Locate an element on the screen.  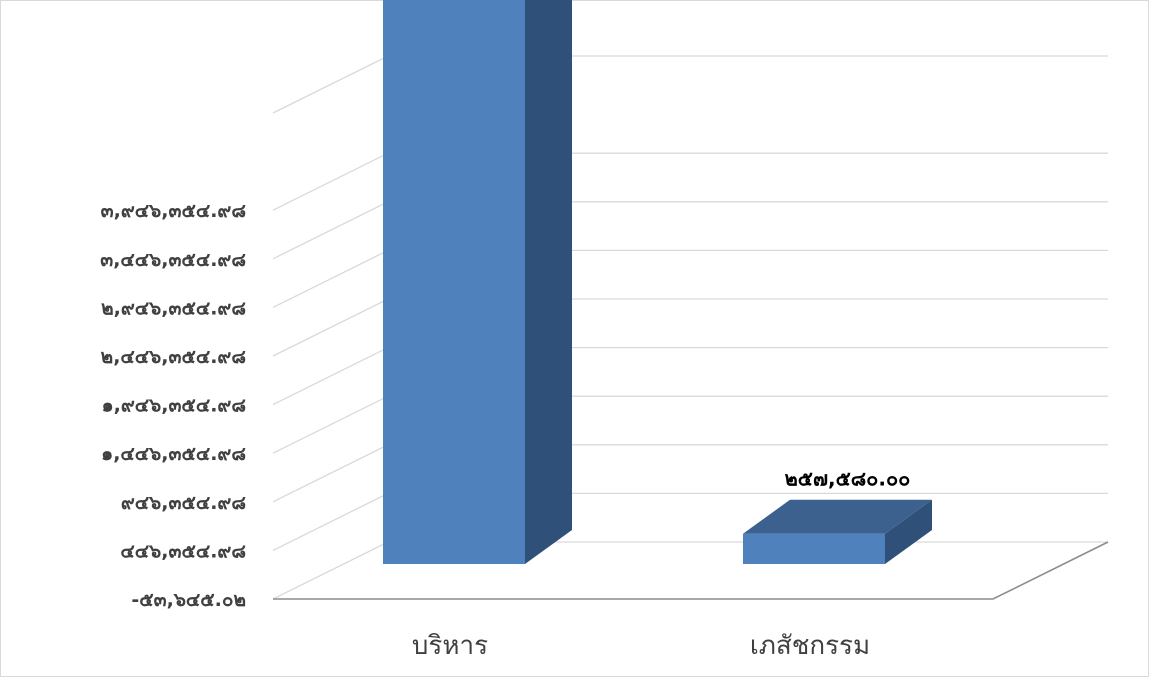
y-tick-label: ๑,๔๔๖,๓๕๔.๙๘ is located at coordinates (173, 454).